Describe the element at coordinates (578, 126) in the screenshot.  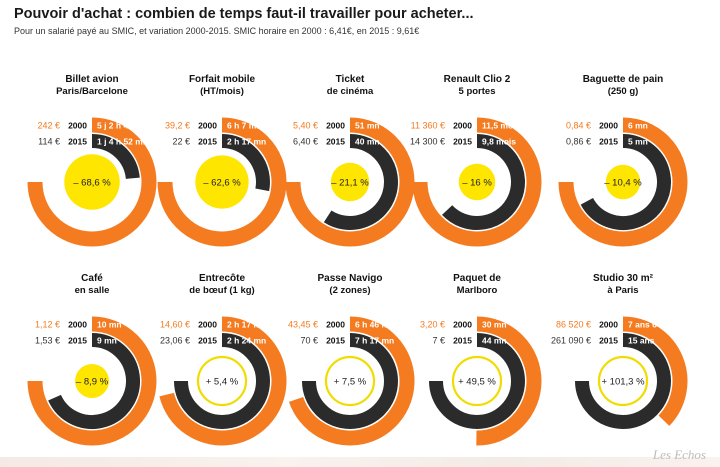
I see `price-2000: 0,84 €` at that location.